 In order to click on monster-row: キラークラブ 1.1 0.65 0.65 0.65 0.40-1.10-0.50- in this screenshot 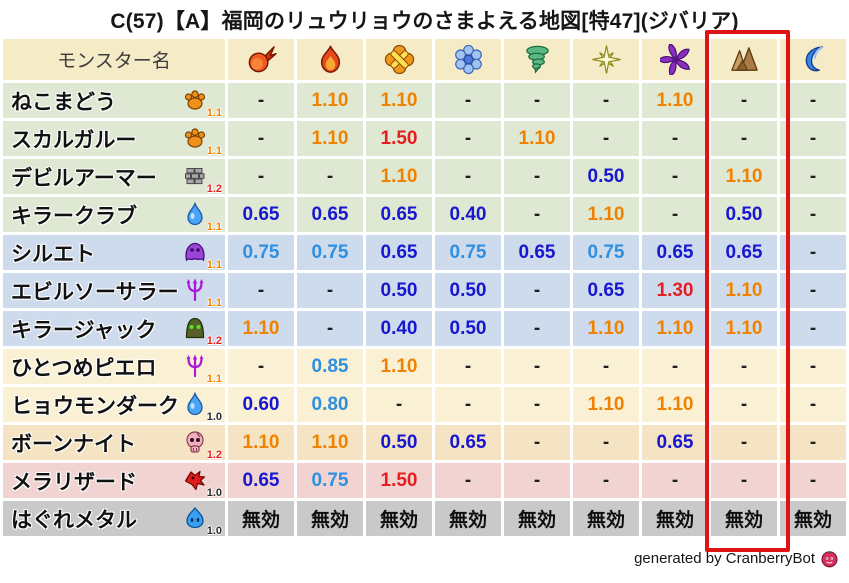, I will do `click(424, 214)`.